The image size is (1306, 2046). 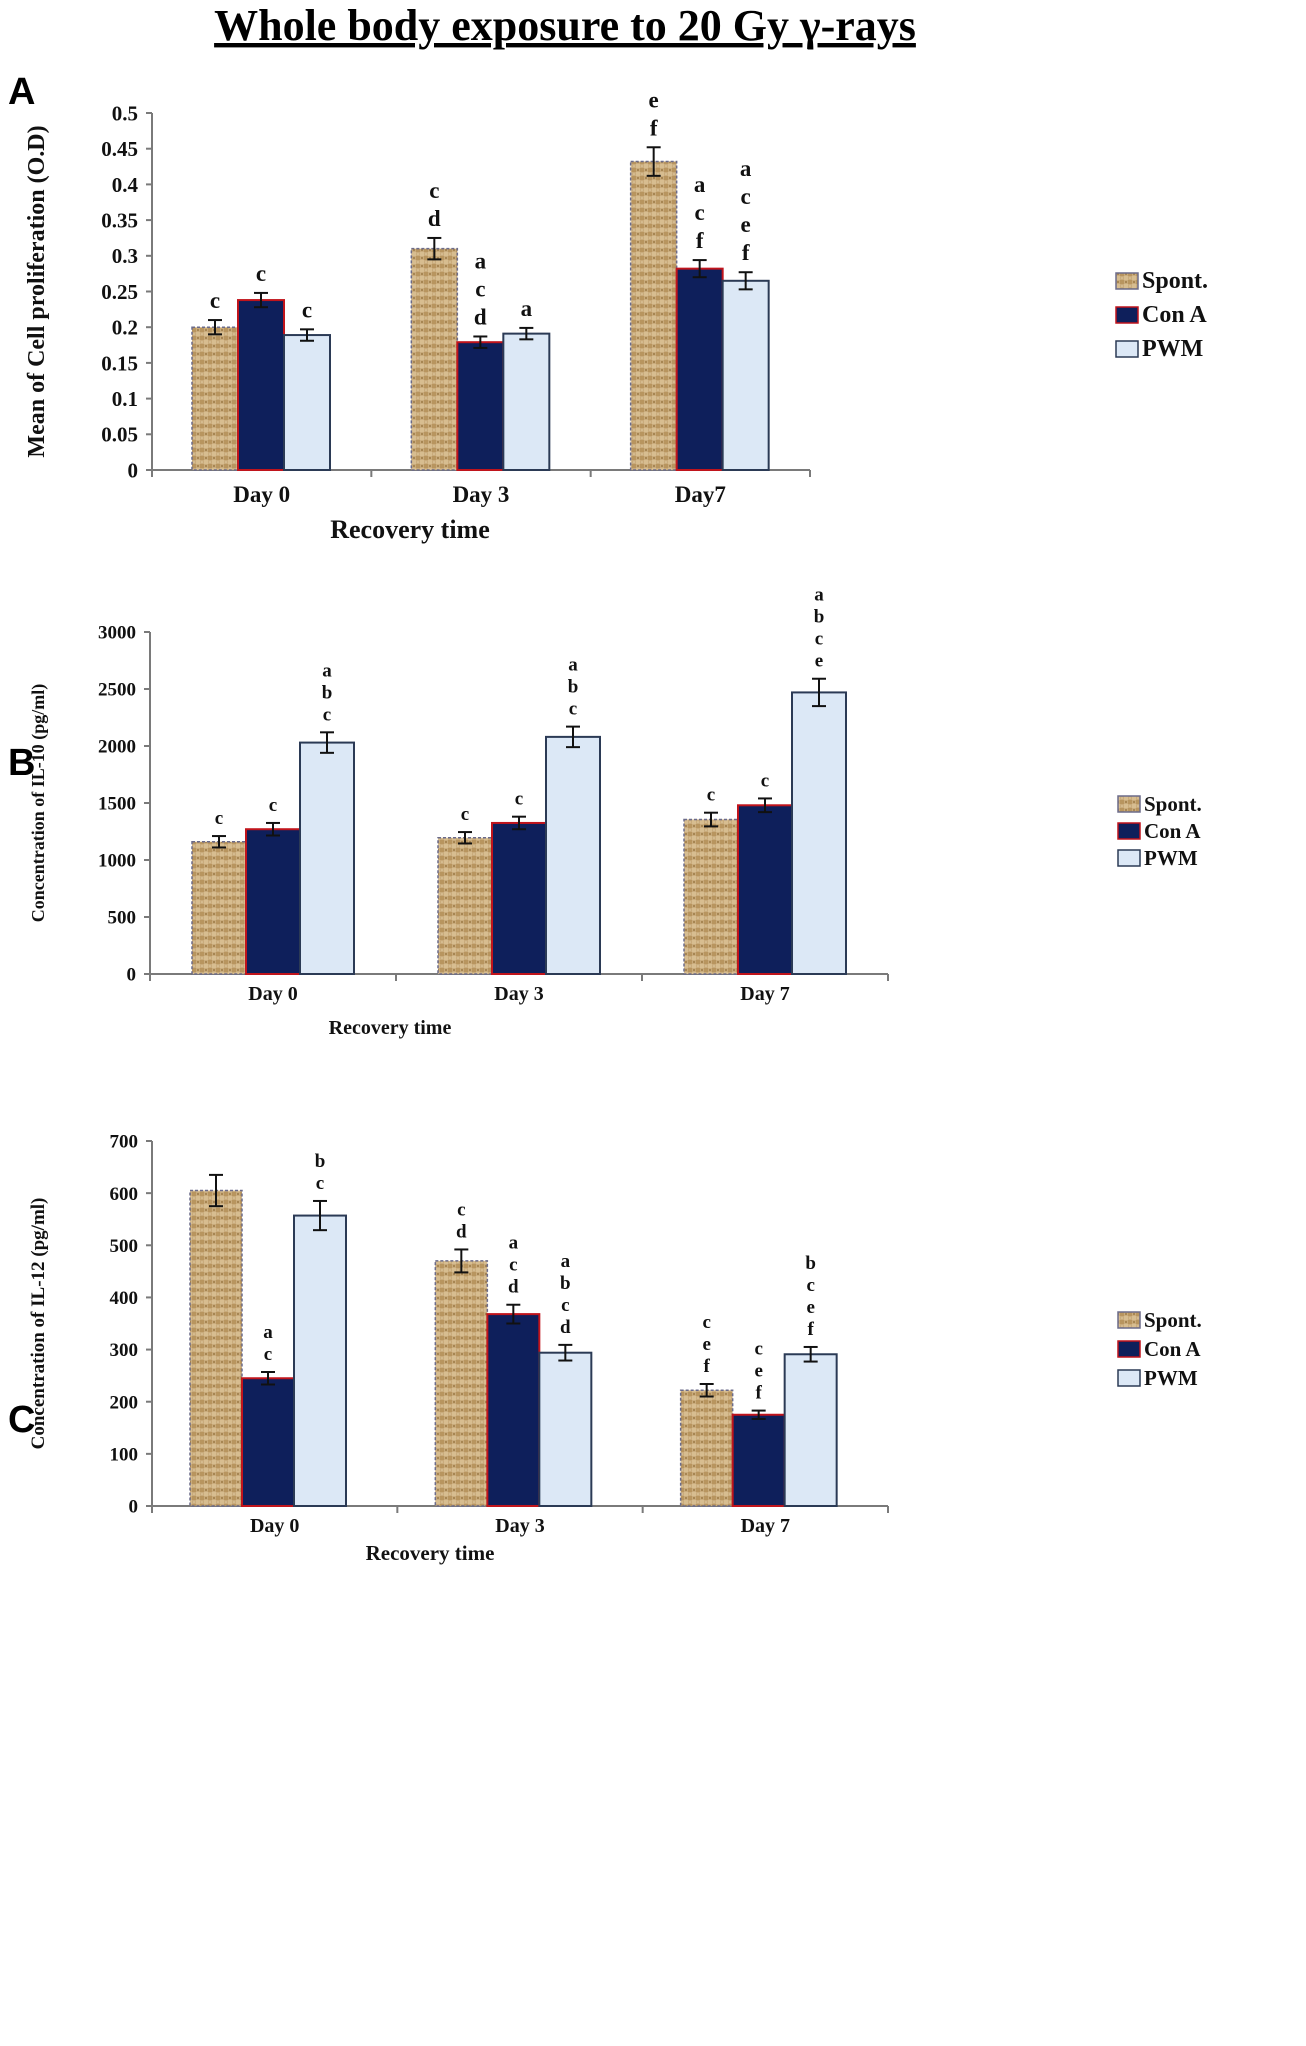 I want to click on figure-title: Whole body exposure to 20 Gy γ-rays, so click(x=565, y=25).